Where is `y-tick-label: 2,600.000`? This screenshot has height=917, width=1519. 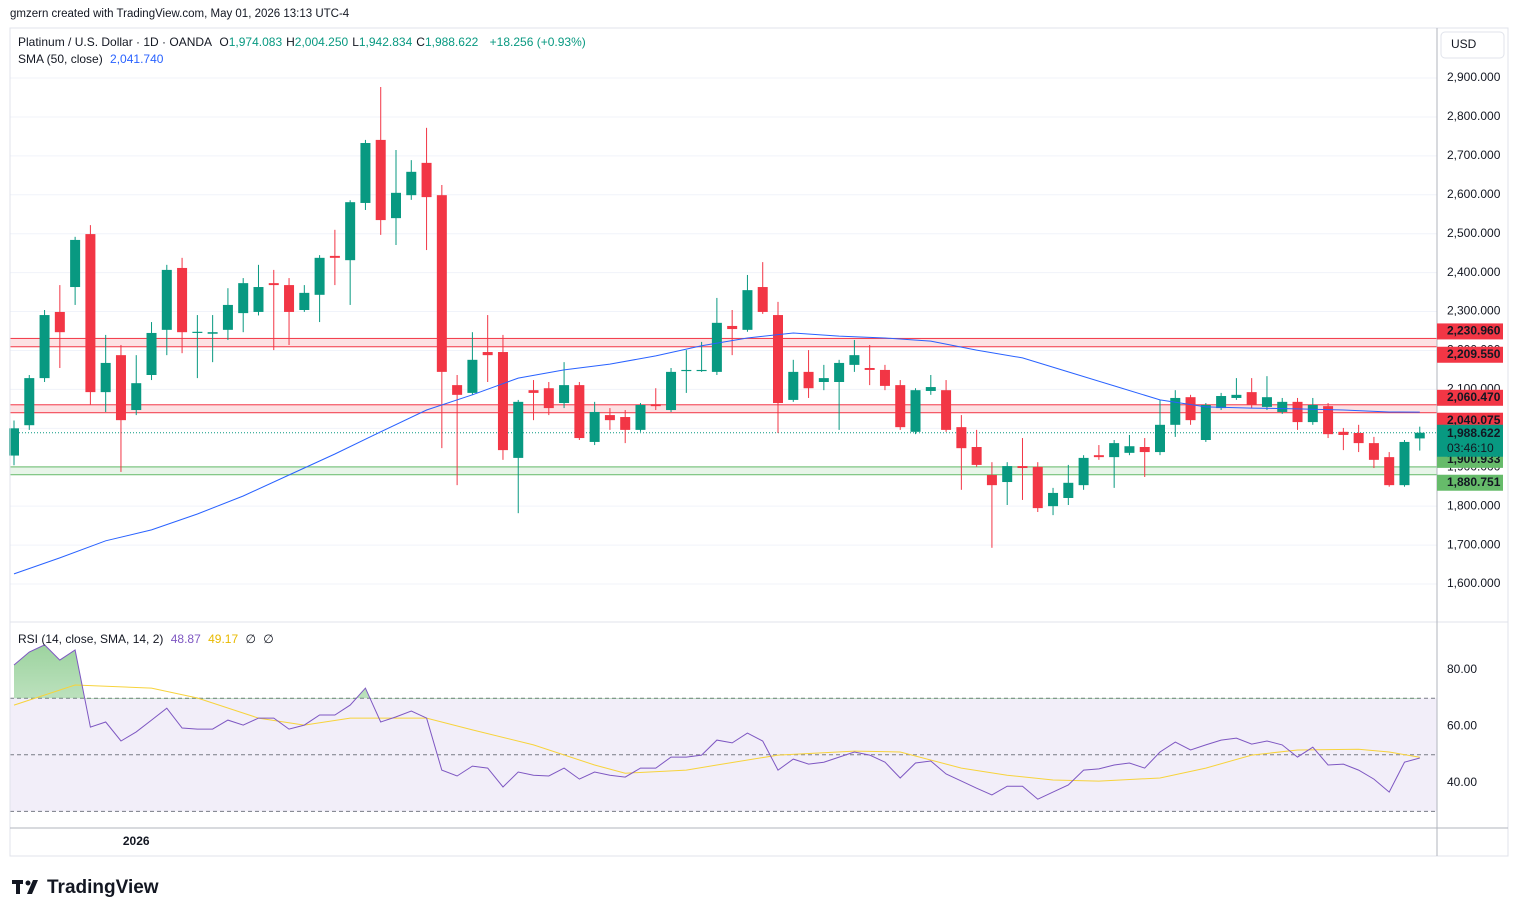
y-tick-label: 2,600.000 is located at coordinates (1474, 194).